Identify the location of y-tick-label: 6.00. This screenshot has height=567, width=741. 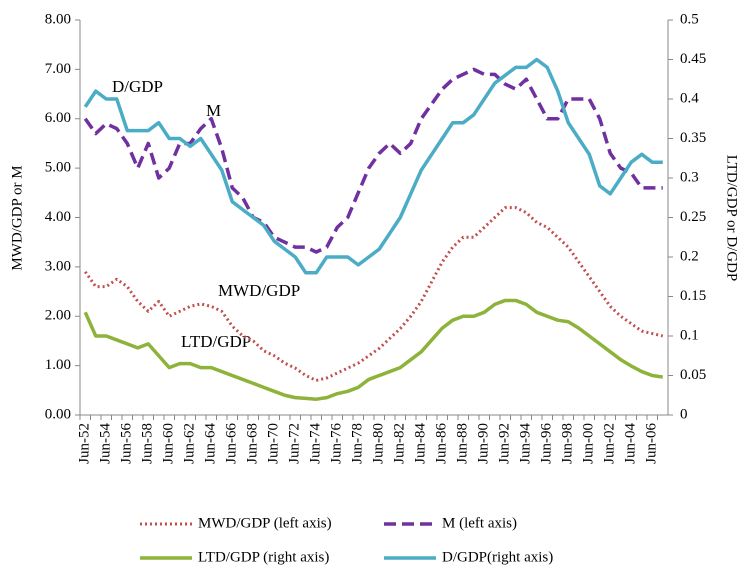
(58, 118).